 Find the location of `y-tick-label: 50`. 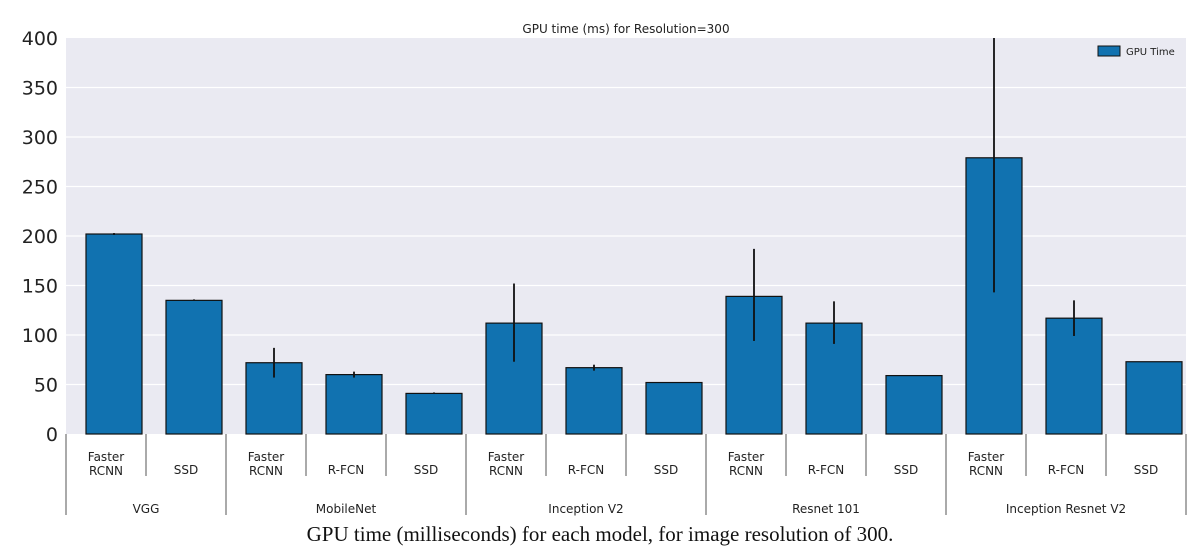

y-tick-label: 50 is located at coordinates (46, 386).